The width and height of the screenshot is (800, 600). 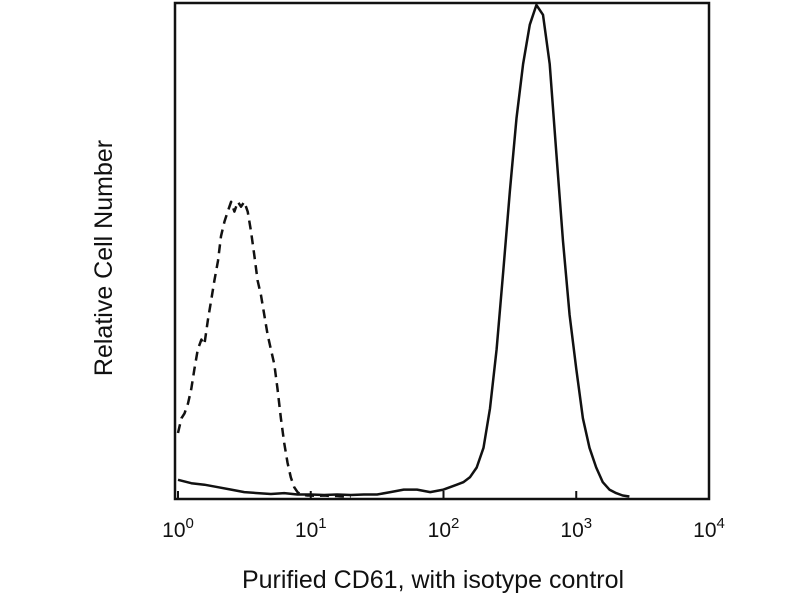 What do you see at coordinates (190, 523) in the screenshot?
I see `x-tick-exponent: 0` at bounding box center [190, 523].